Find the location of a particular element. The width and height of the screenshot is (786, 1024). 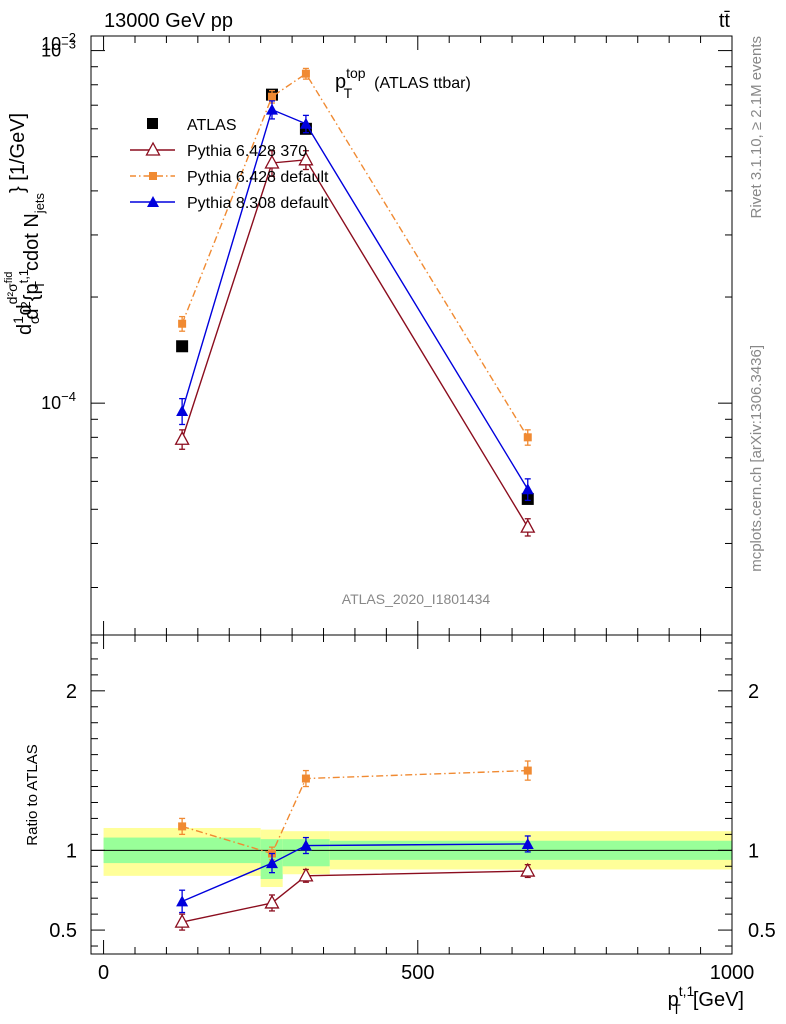

ratio-line-pythia8 is located at coordinates (354, 873).